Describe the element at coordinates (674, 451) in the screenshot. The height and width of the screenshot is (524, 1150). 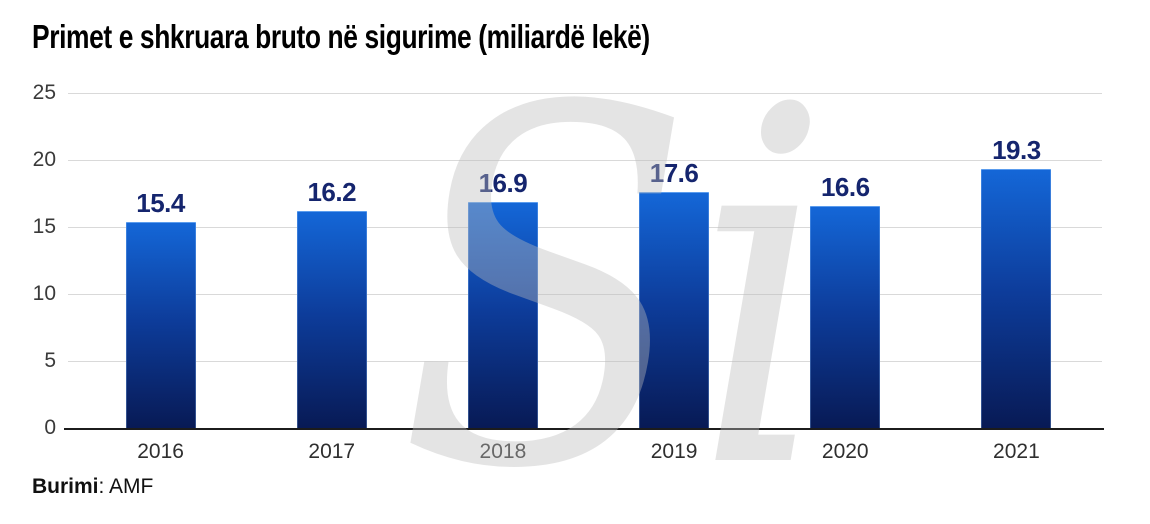
I see `x-axis-label: 2019` at that location.